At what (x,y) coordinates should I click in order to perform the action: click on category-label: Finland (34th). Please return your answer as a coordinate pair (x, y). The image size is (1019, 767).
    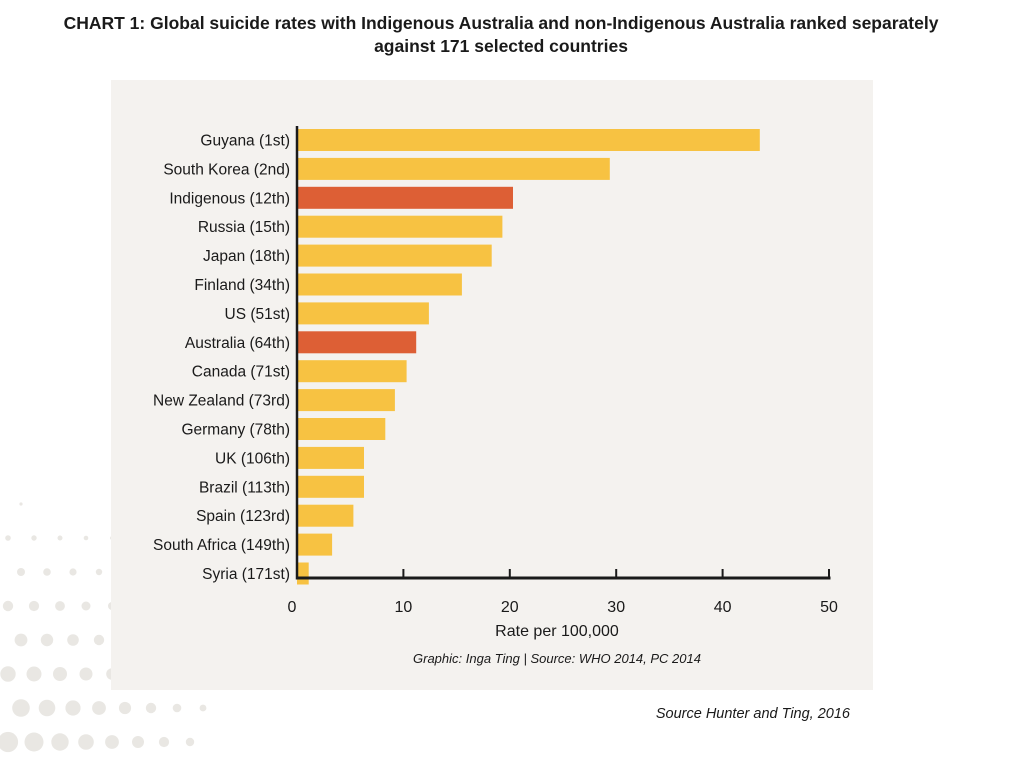
    Looking at the image, I should click on (242, 285).